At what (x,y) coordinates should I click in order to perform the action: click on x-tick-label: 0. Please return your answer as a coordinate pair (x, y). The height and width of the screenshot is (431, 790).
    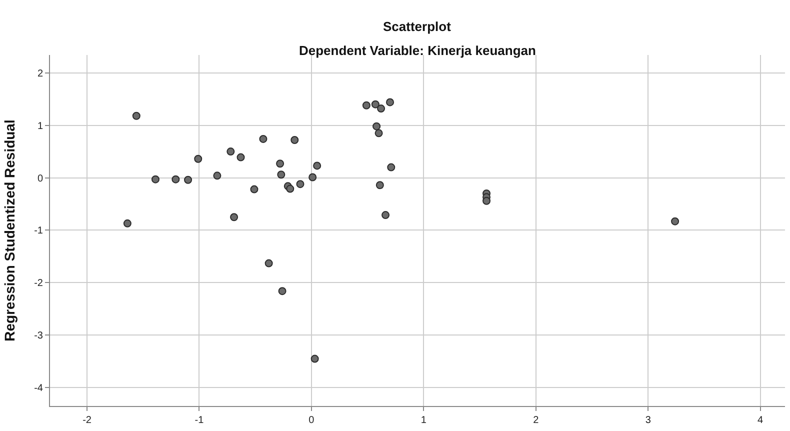
    Looking at the image, I should click on (311, 420).